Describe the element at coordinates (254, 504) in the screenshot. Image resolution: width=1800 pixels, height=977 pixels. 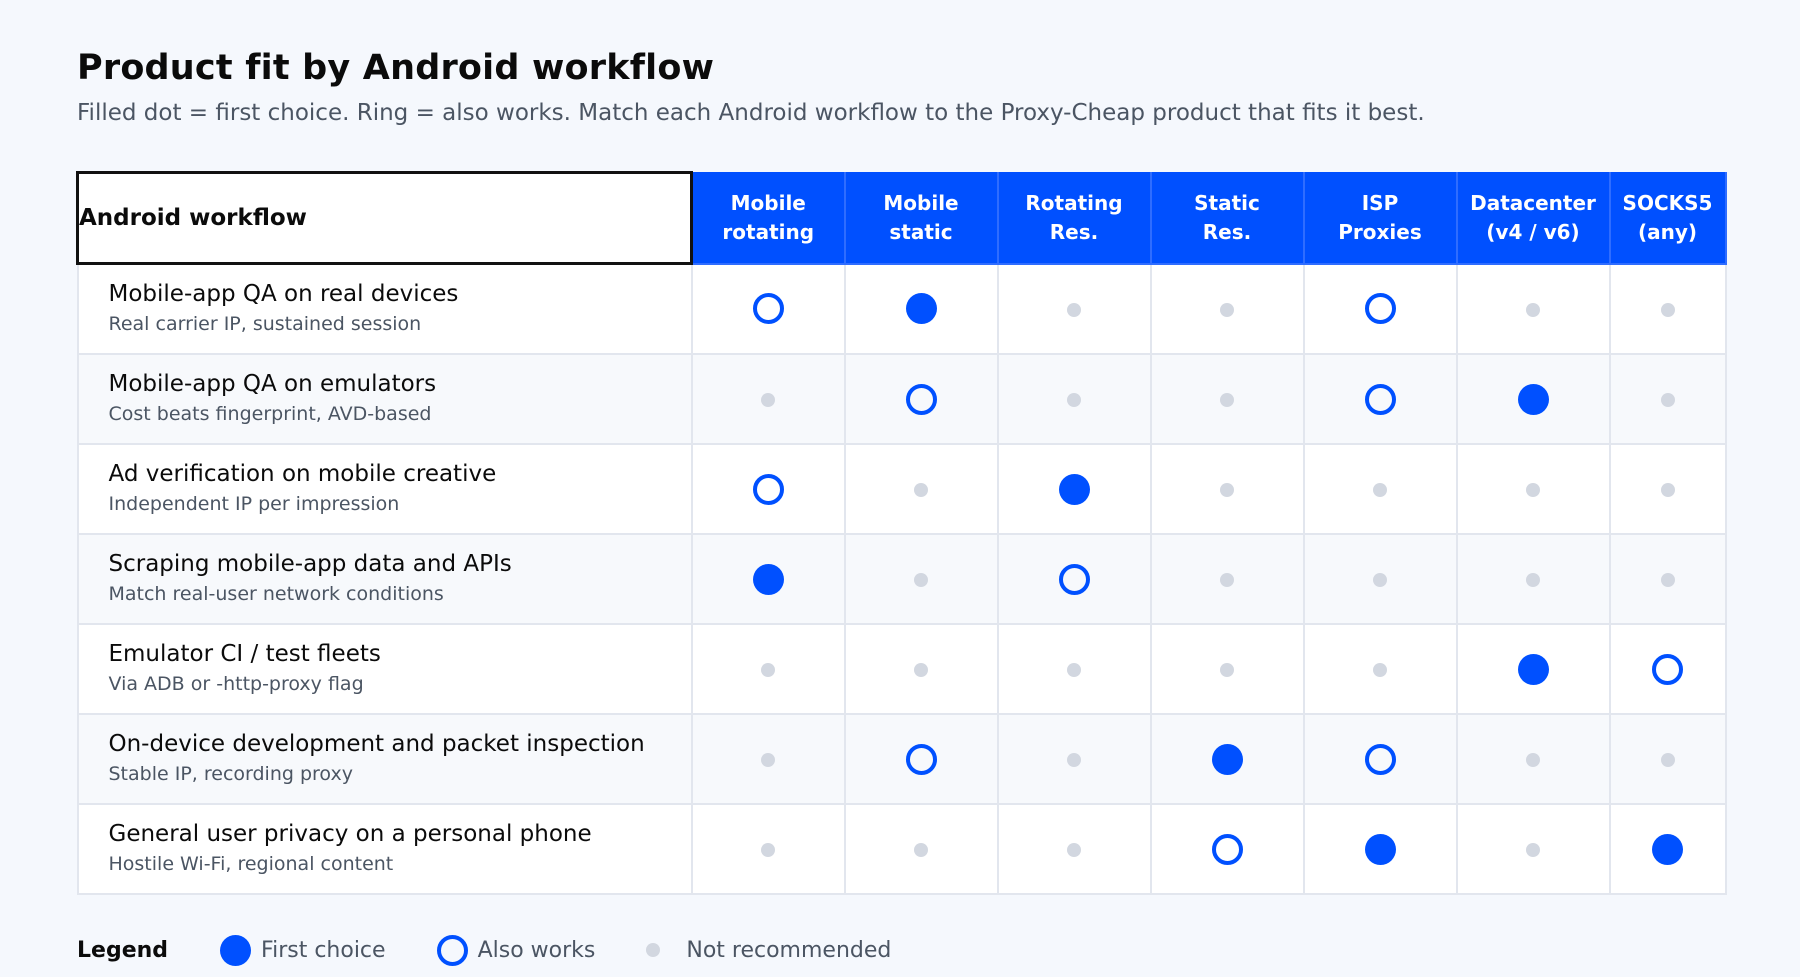
I see `workflow-note: Independent IP per impression` at that location.